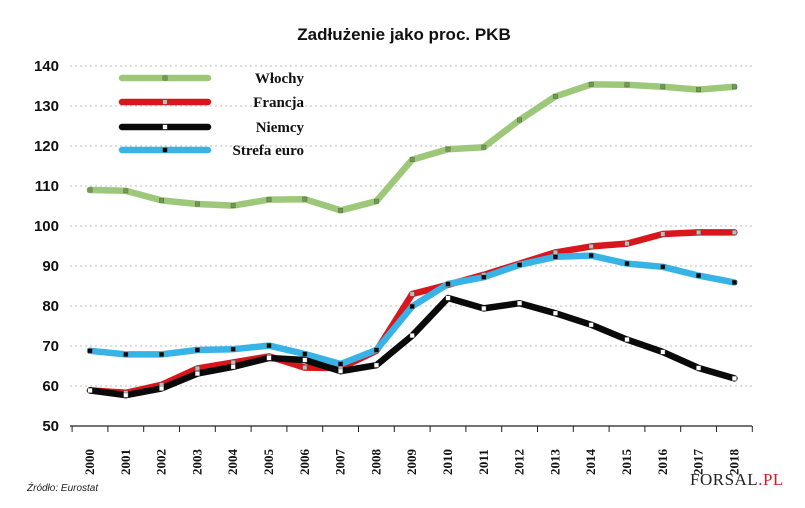 This screenshot has height=508, width=805. I want to click on y-tick-label: 50, so click(50, 426).